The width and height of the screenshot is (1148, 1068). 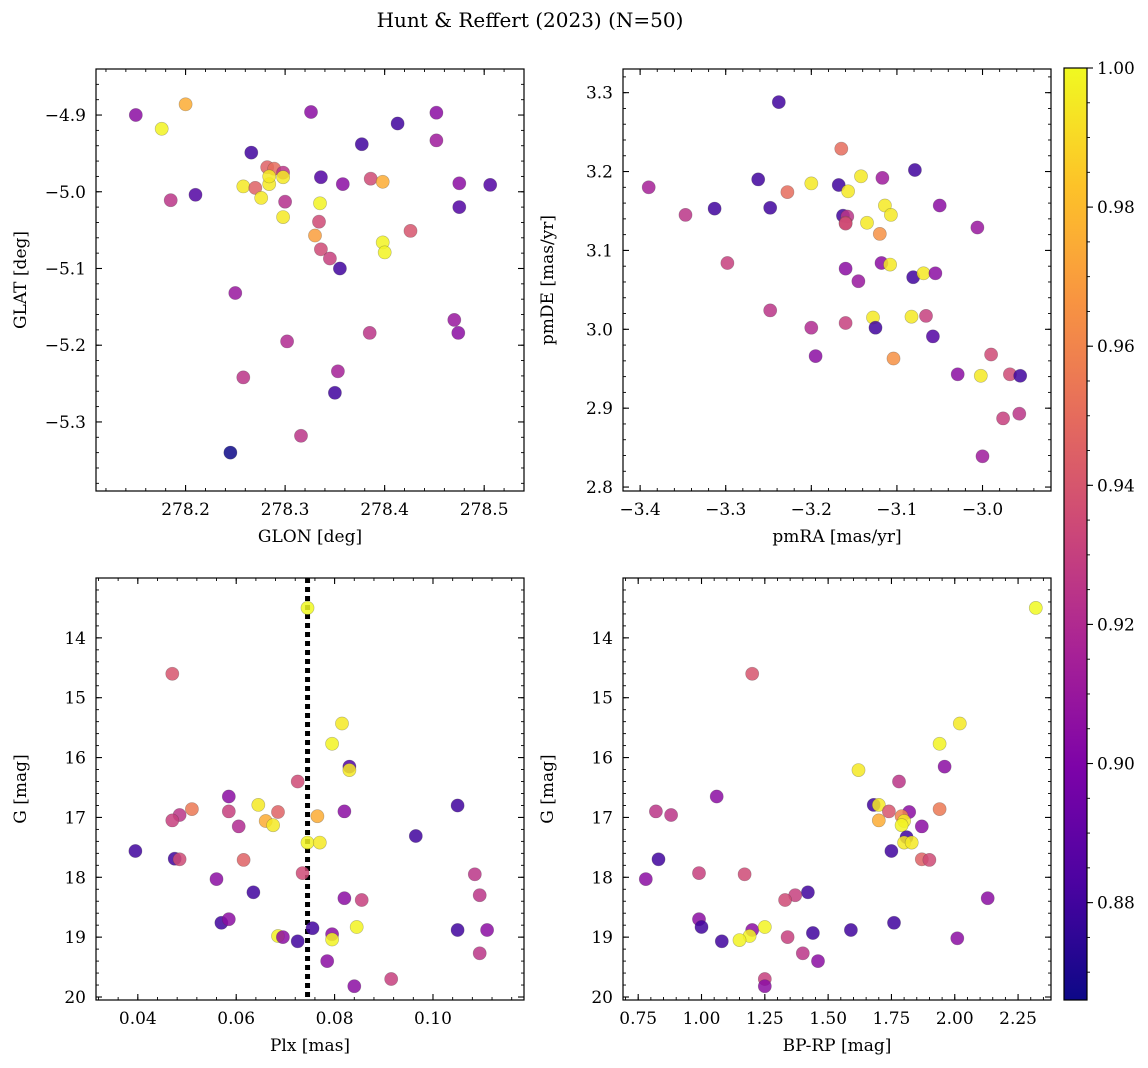 I want to click on colorbar-tick-label: 0.94, so click(x=1116, y=486).